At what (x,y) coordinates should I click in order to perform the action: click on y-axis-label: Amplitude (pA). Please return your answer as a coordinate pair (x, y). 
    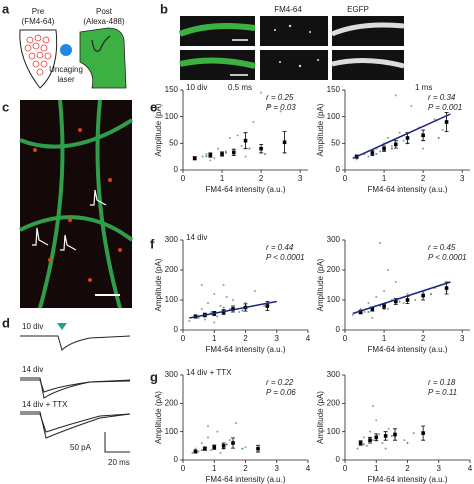
    Looking at the image, I should click on (158, 129).